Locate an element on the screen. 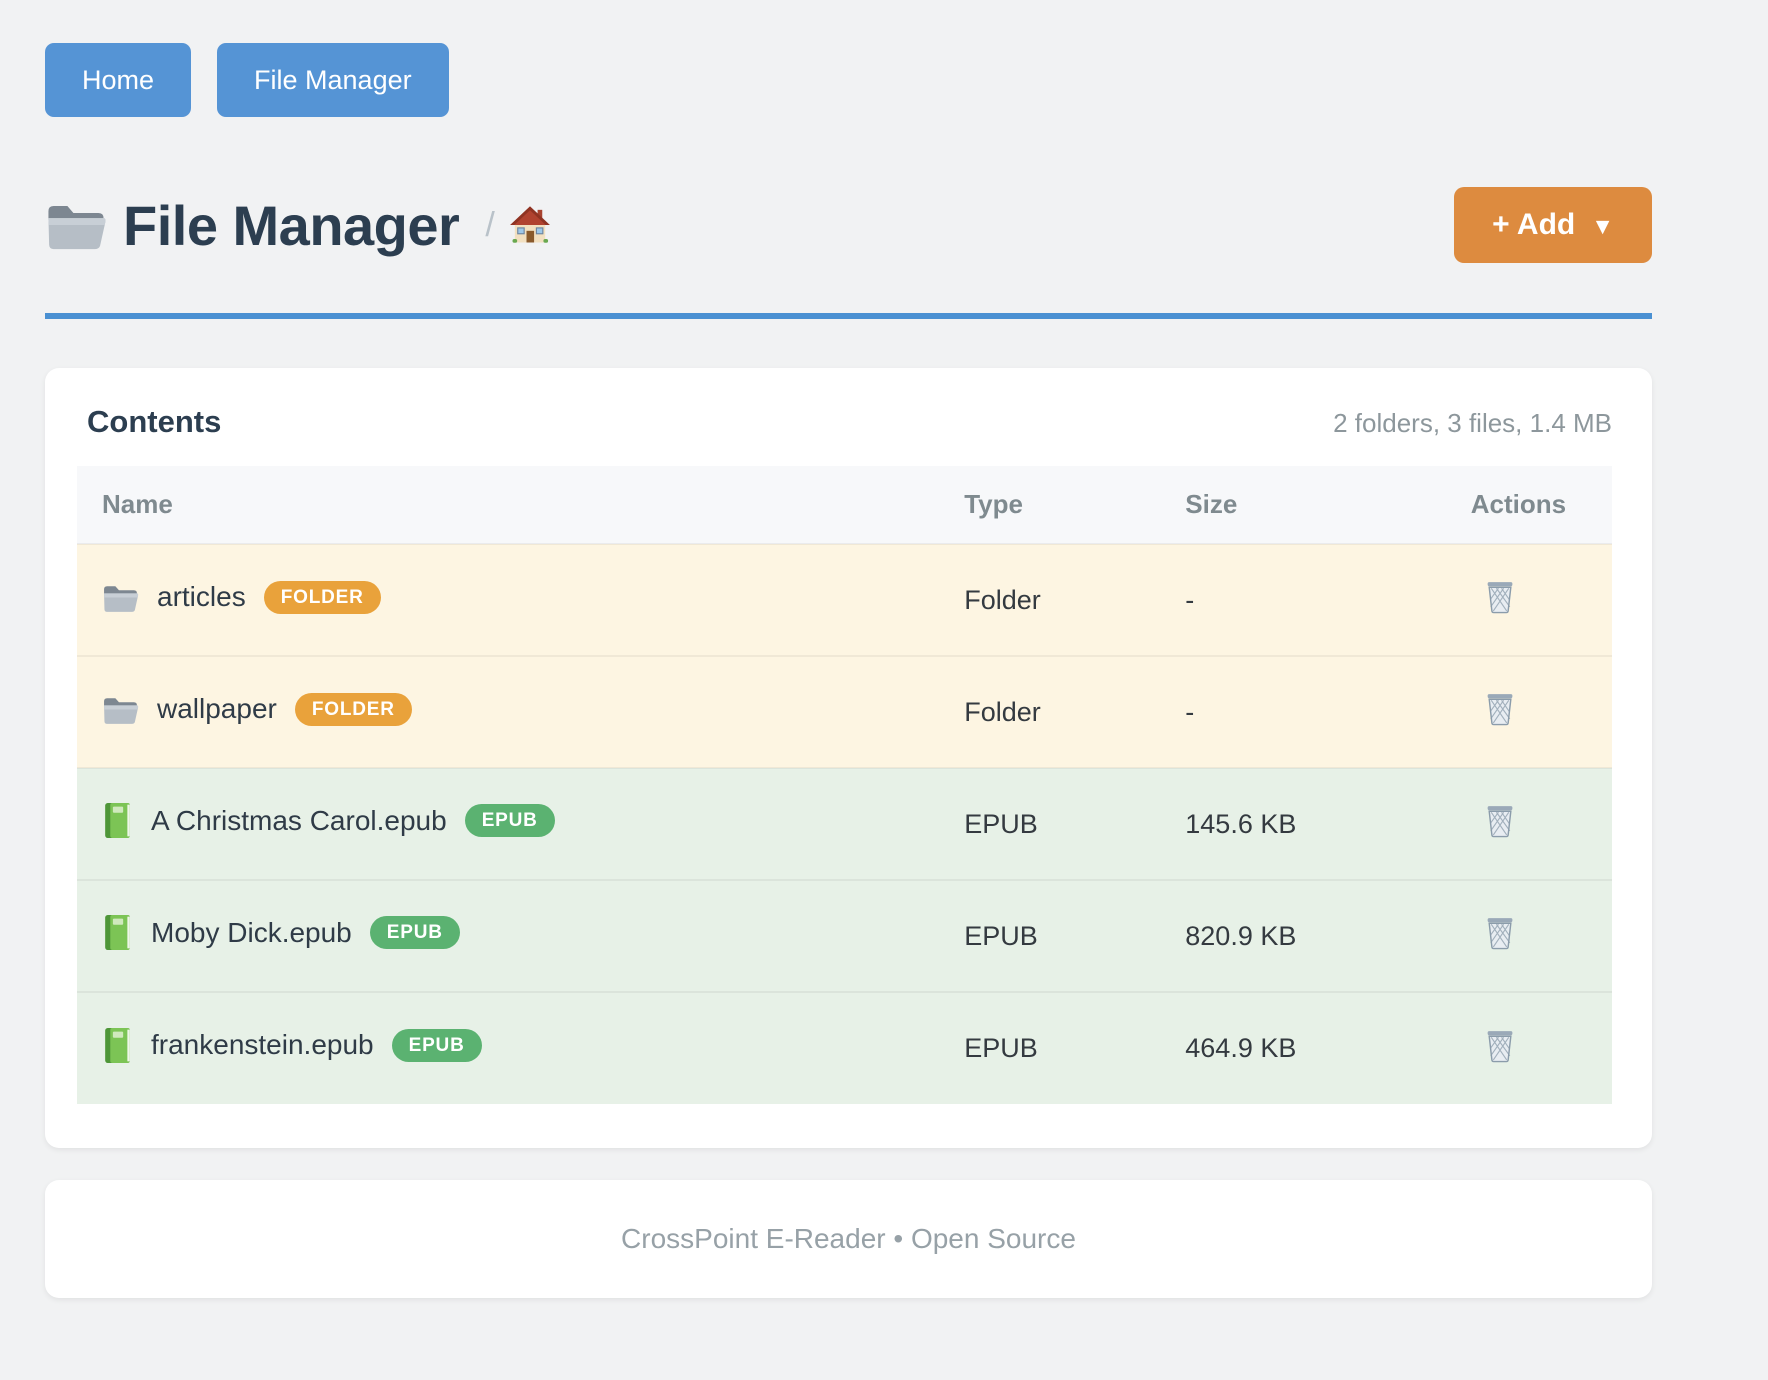 The height and width of the screenshot is (1380, 1768). column-header-size: Size is located at coordinates (1211, 504).